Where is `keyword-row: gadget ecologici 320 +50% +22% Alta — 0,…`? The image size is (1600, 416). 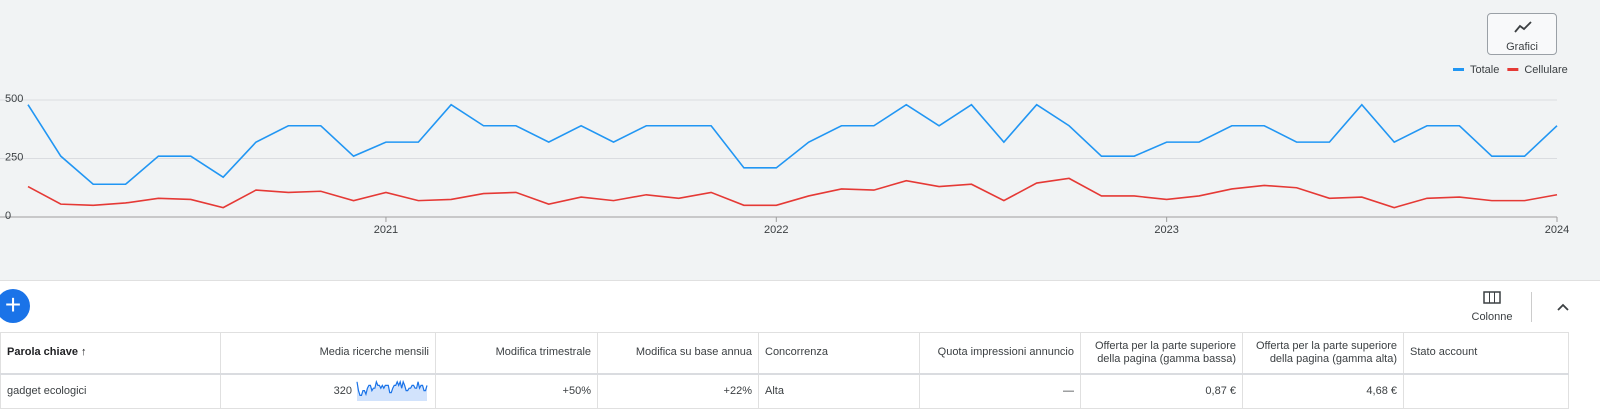 keyword-row: gadget ecologici 320 +50% +22% Alta — 0,… is located at coordinates (784, 390).